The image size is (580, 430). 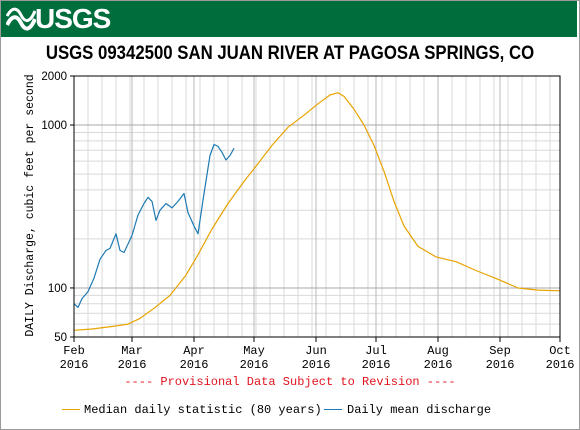 What do you see at coordinates (21, 19) in the screenshot?
I see `usgs-wave-icon` at bounding box center [21, 19].